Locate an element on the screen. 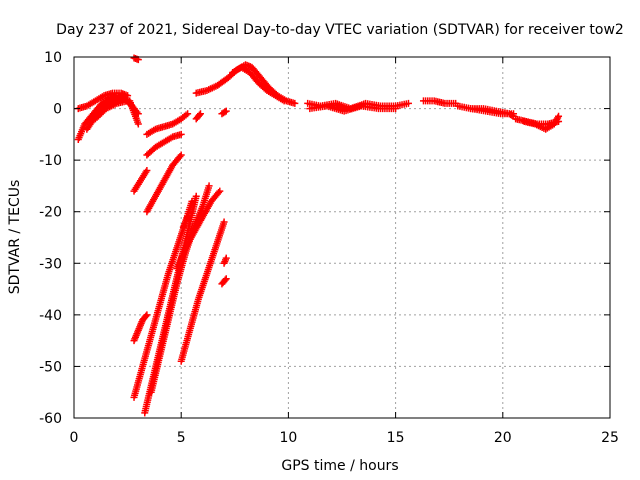  x-tick-label: 10 is located at coordinates (288, 438).